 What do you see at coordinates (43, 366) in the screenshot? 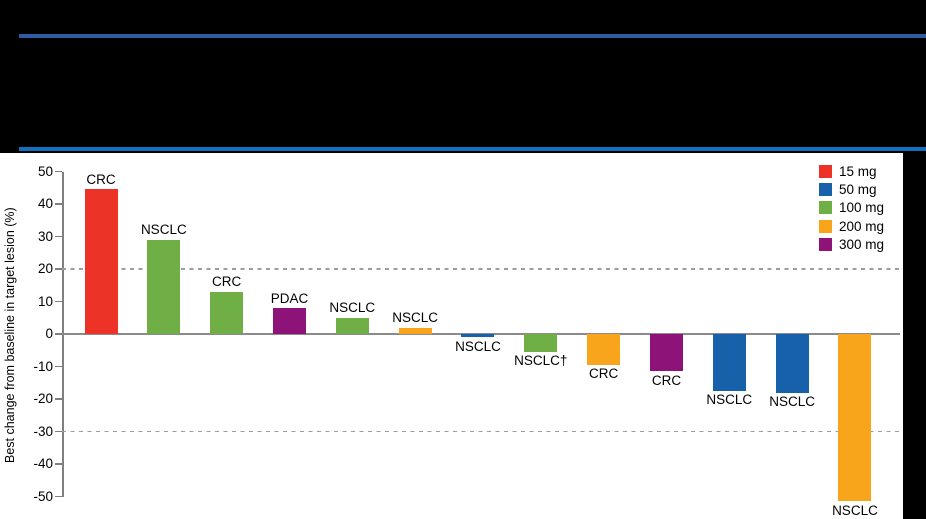
I see `y-axis-tick-label: -10` at bounding box center [43, 366].